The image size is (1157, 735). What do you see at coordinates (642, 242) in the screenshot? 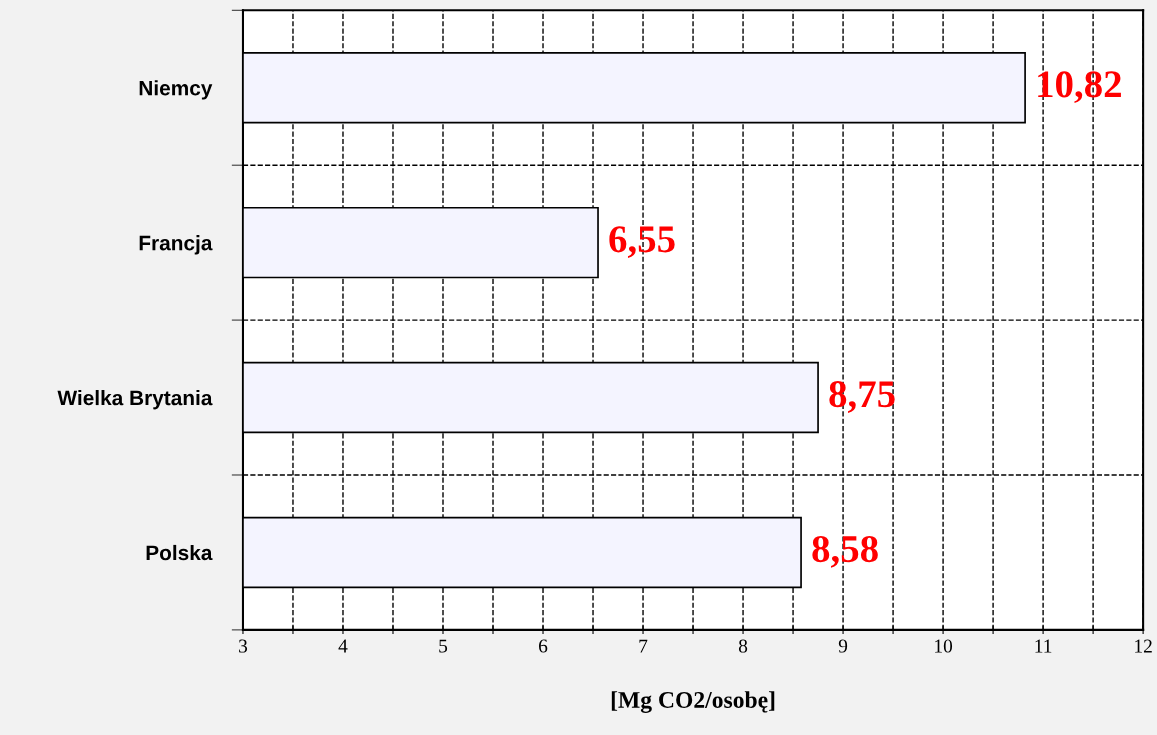
I see `data-label: 6,55` at bounding box center [642, 242].